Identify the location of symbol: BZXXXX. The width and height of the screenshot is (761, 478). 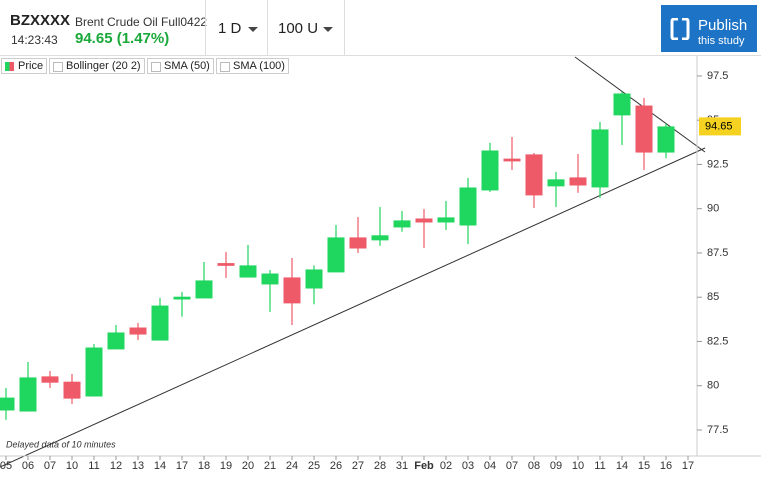
(40, 20).